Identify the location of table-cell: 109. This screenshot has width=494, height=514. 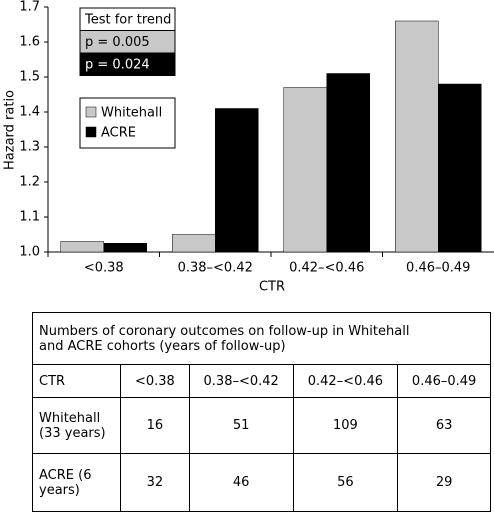
(345, 425).